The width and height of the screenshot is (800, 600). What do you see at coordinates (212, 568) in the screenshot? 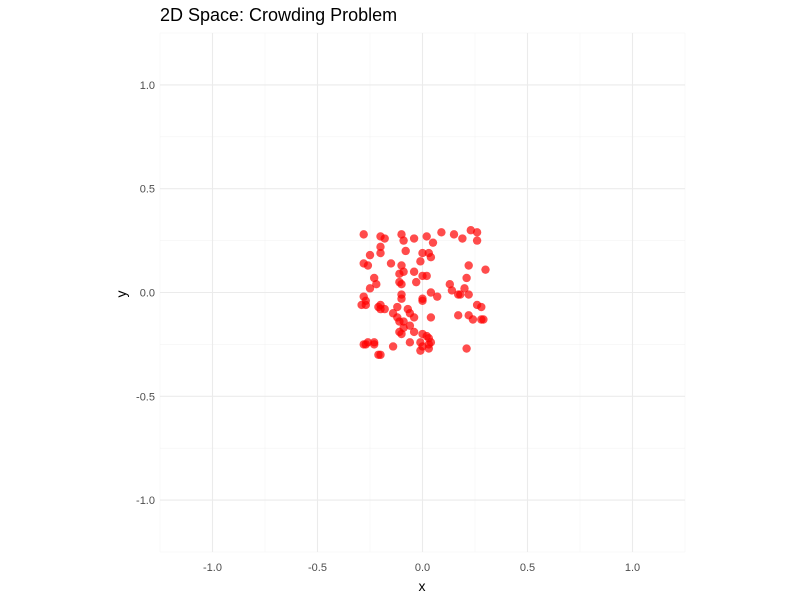
I see `x-tick-label: -1.0` at bounding box center [212, 568].